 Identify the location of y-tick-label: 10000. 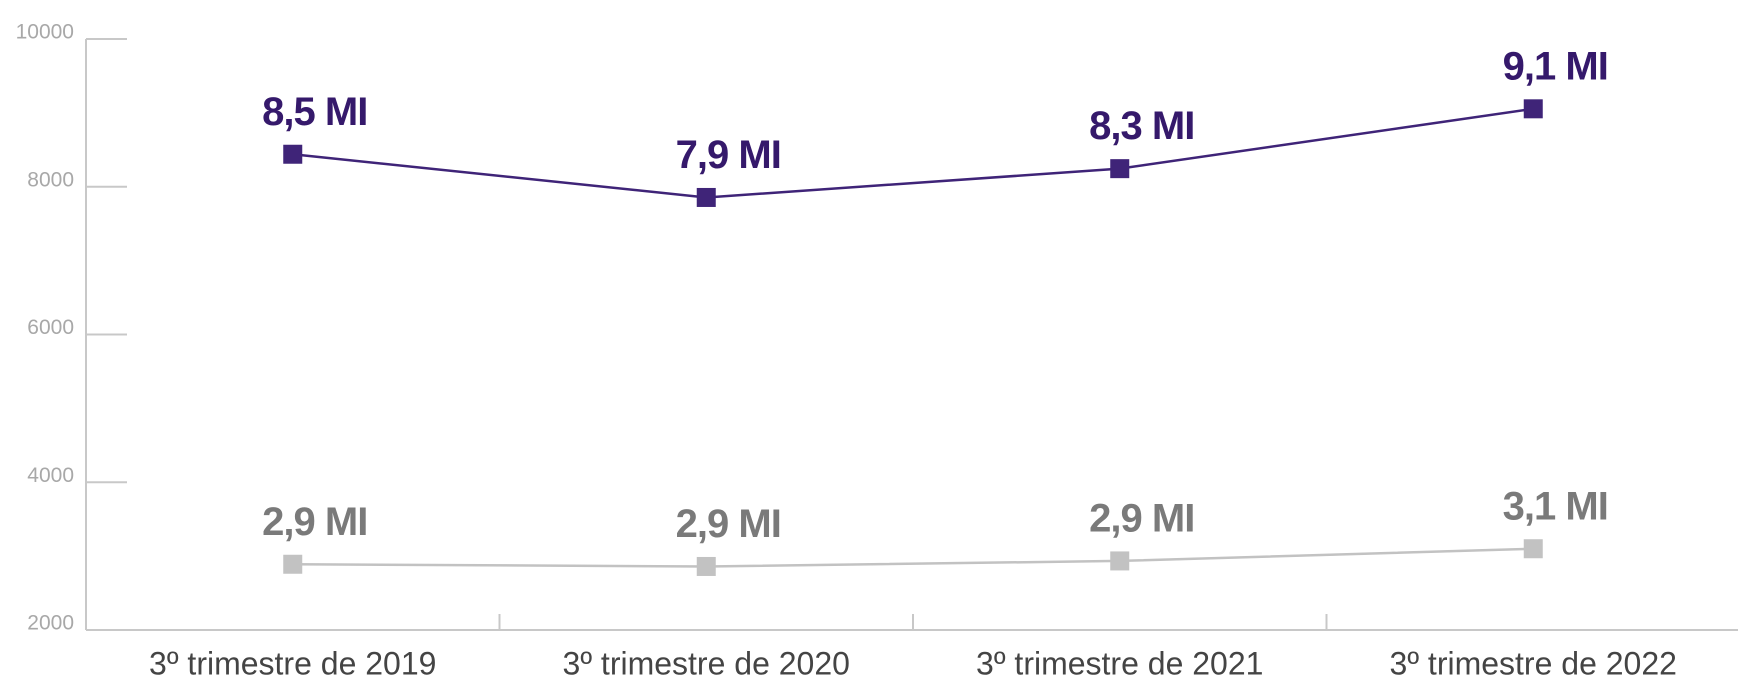
(45, 32).